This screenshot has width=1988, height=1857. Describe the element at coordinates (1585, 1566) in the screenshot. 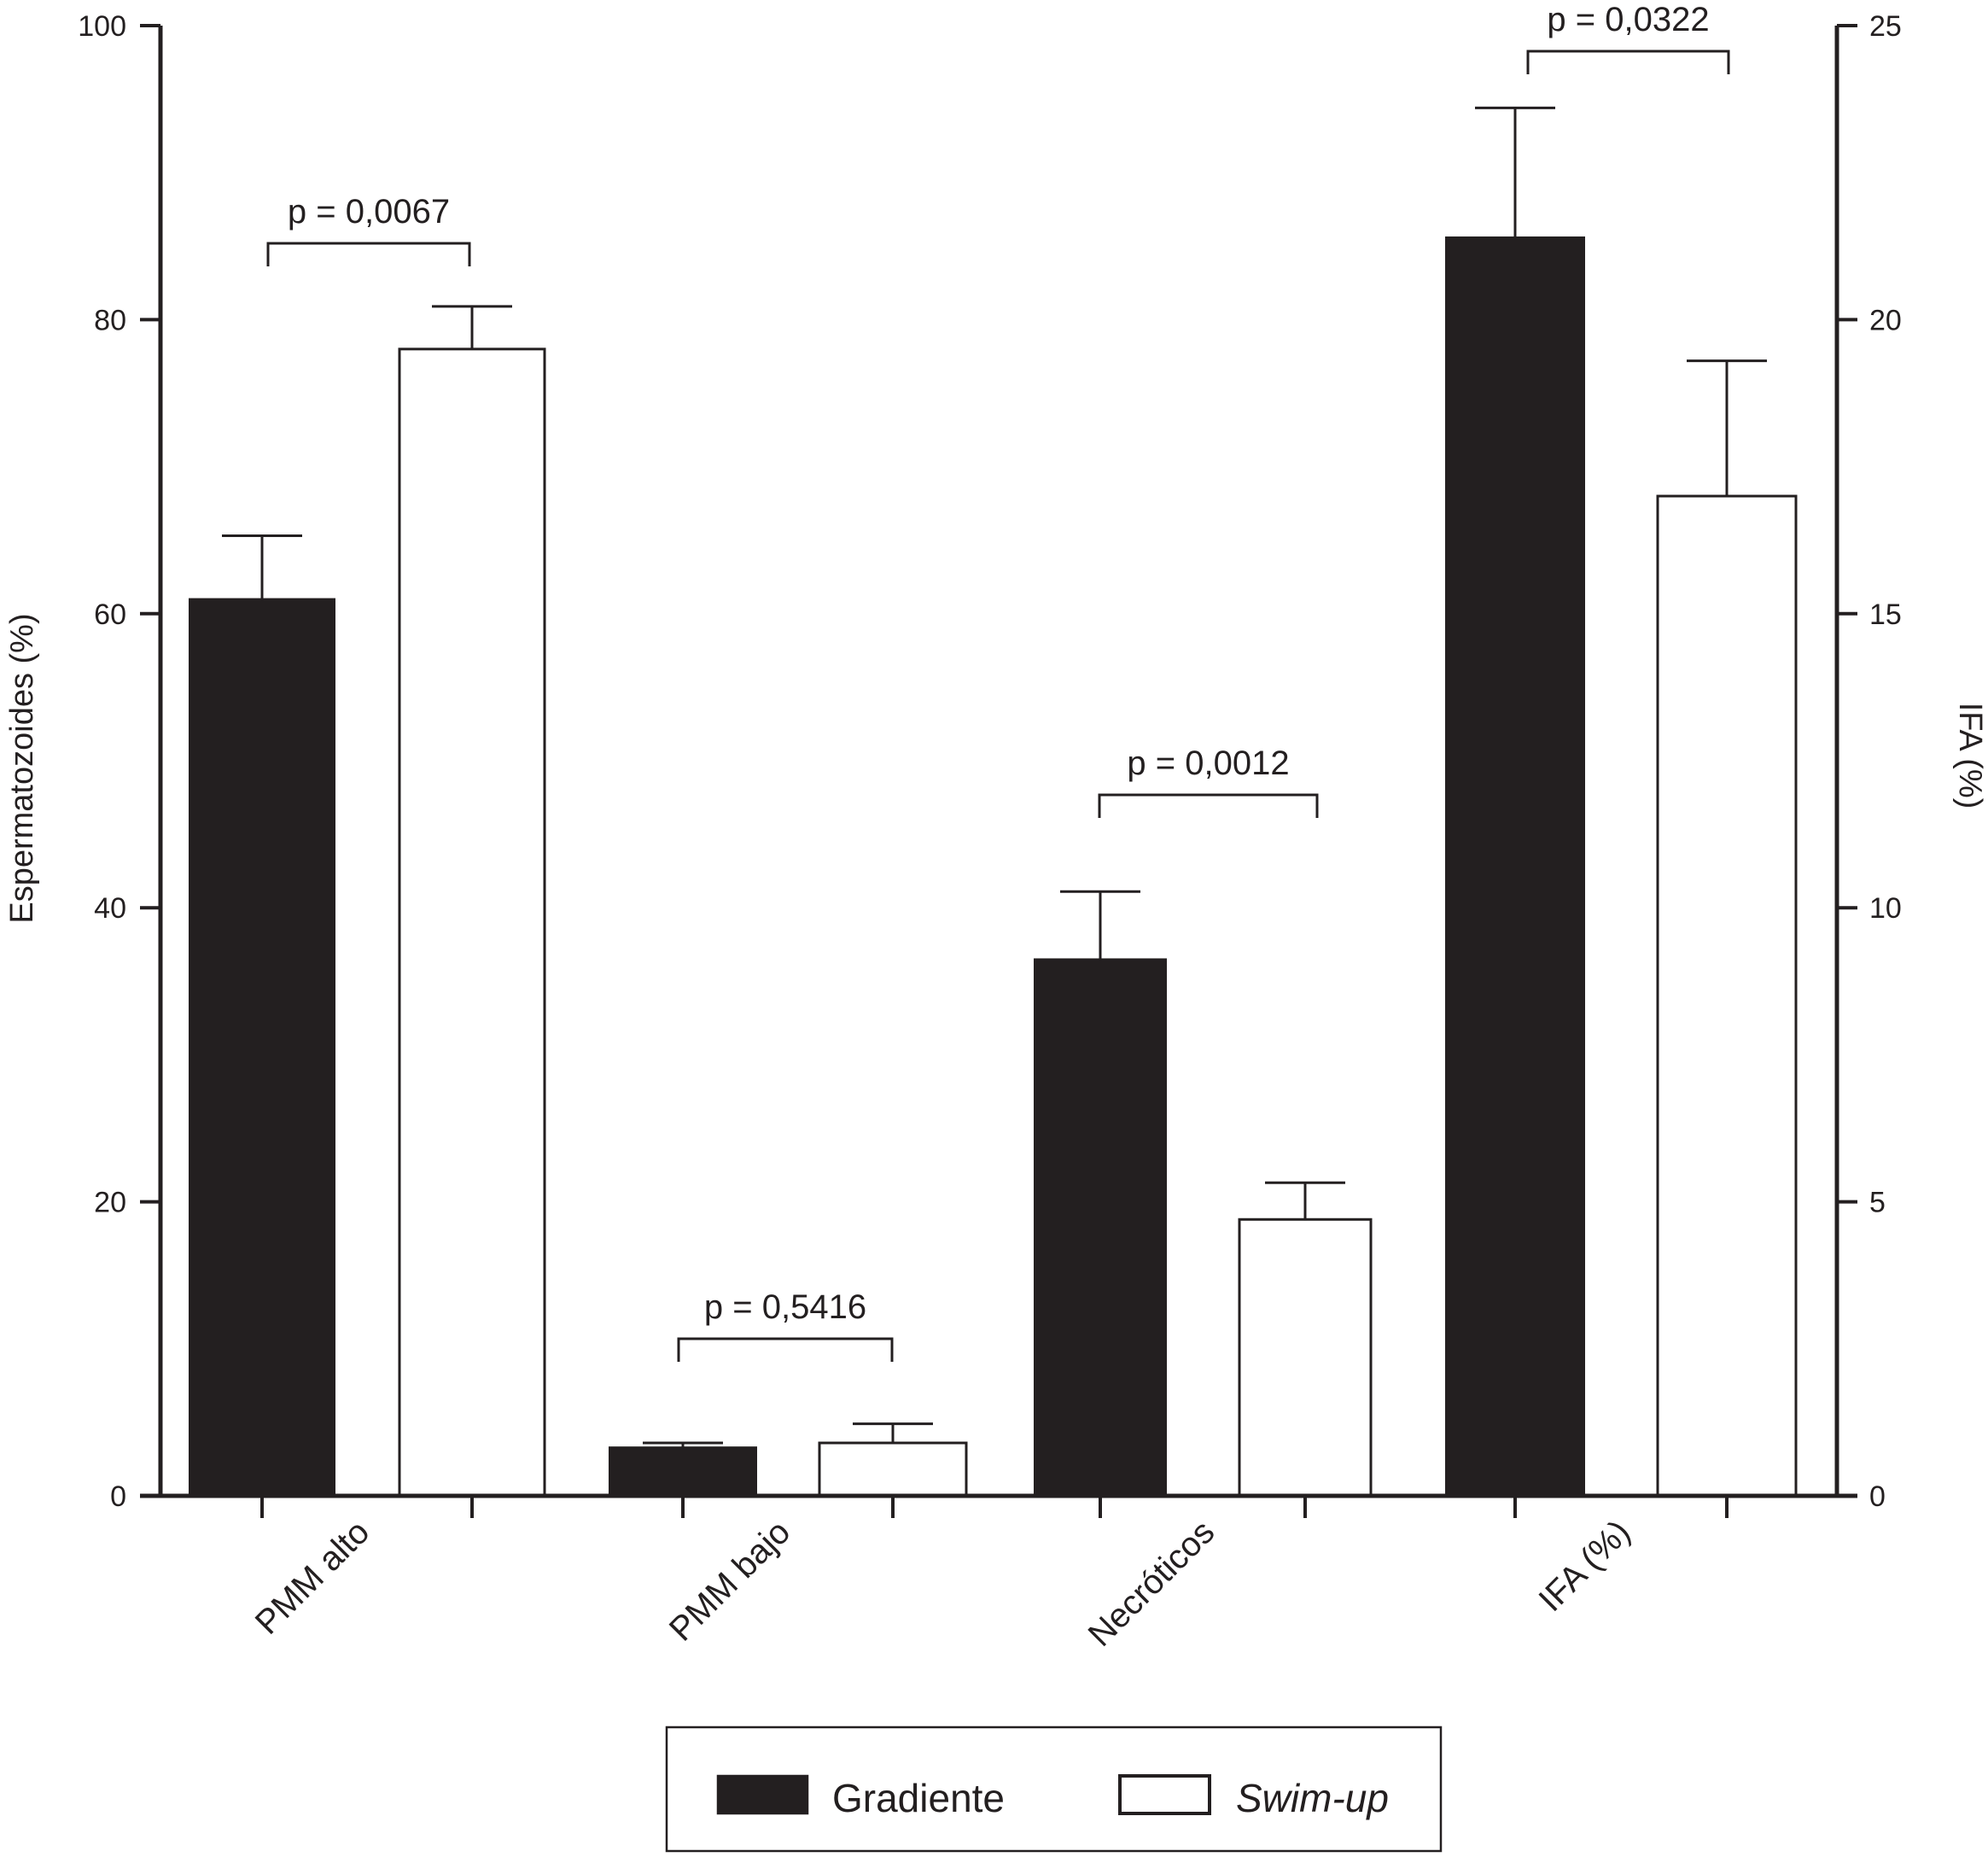

I see `category-label-ifa: IFA (%)` at that location.